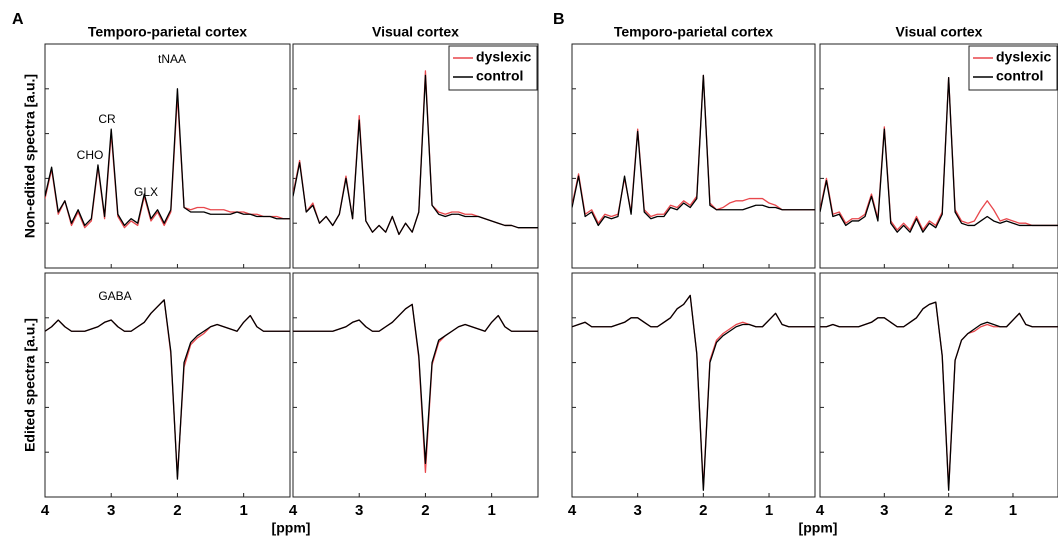 Image resolution: width=1058 pixels, height=539 pixels. What do you see at coordinates (559, 19) in the screenshot?
I see `panel-label: B` at bounding box center [559, 19].